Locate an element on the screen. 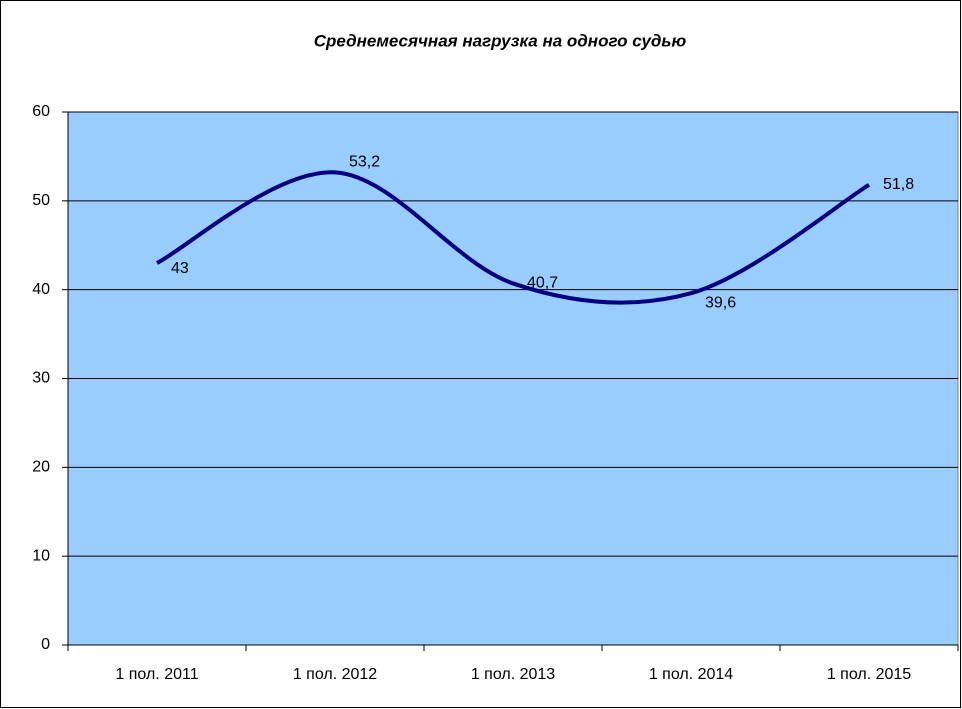 This screenshot has width=962, height=709. x-tick-label: 1 пол. 2012 is located at coordinates (335, 674).